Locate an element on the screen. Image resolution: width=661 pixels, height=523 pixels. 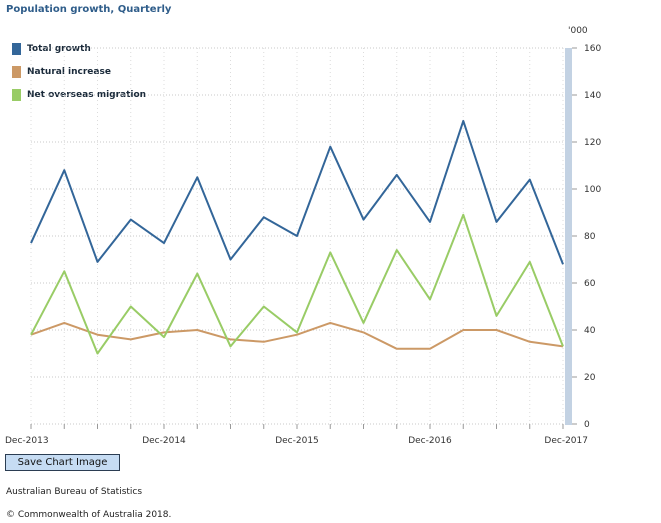
save-chart-image-button: Save Chart Image is located at coordinates (62, 462).